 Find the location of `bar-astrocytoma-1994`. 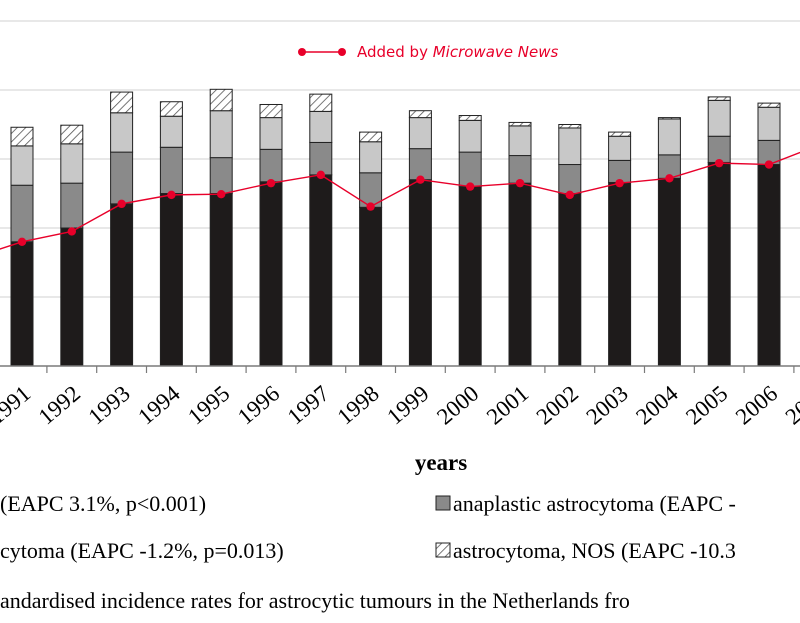

bar-astrocytoma-1994 is located at coordinates (171, 131).